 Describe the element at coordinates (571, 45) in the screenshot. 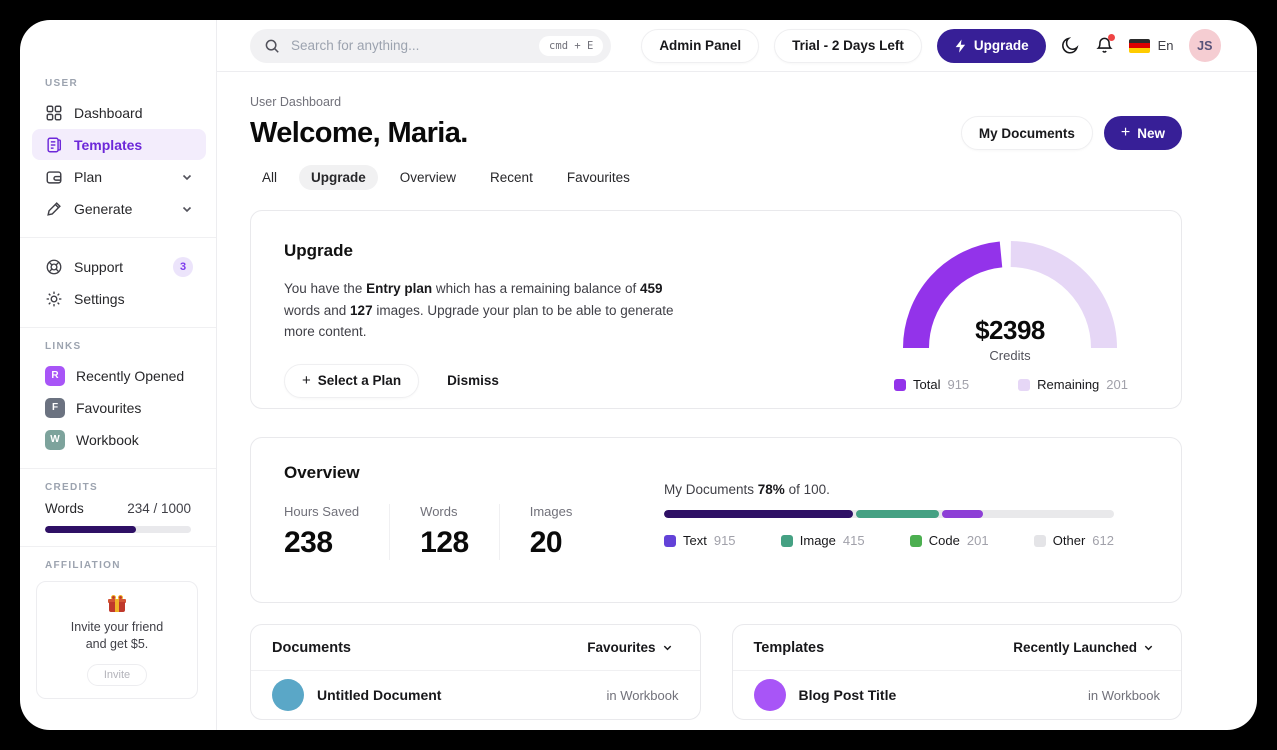

I see `search-shortcut-hint: cmd + E` at that location.